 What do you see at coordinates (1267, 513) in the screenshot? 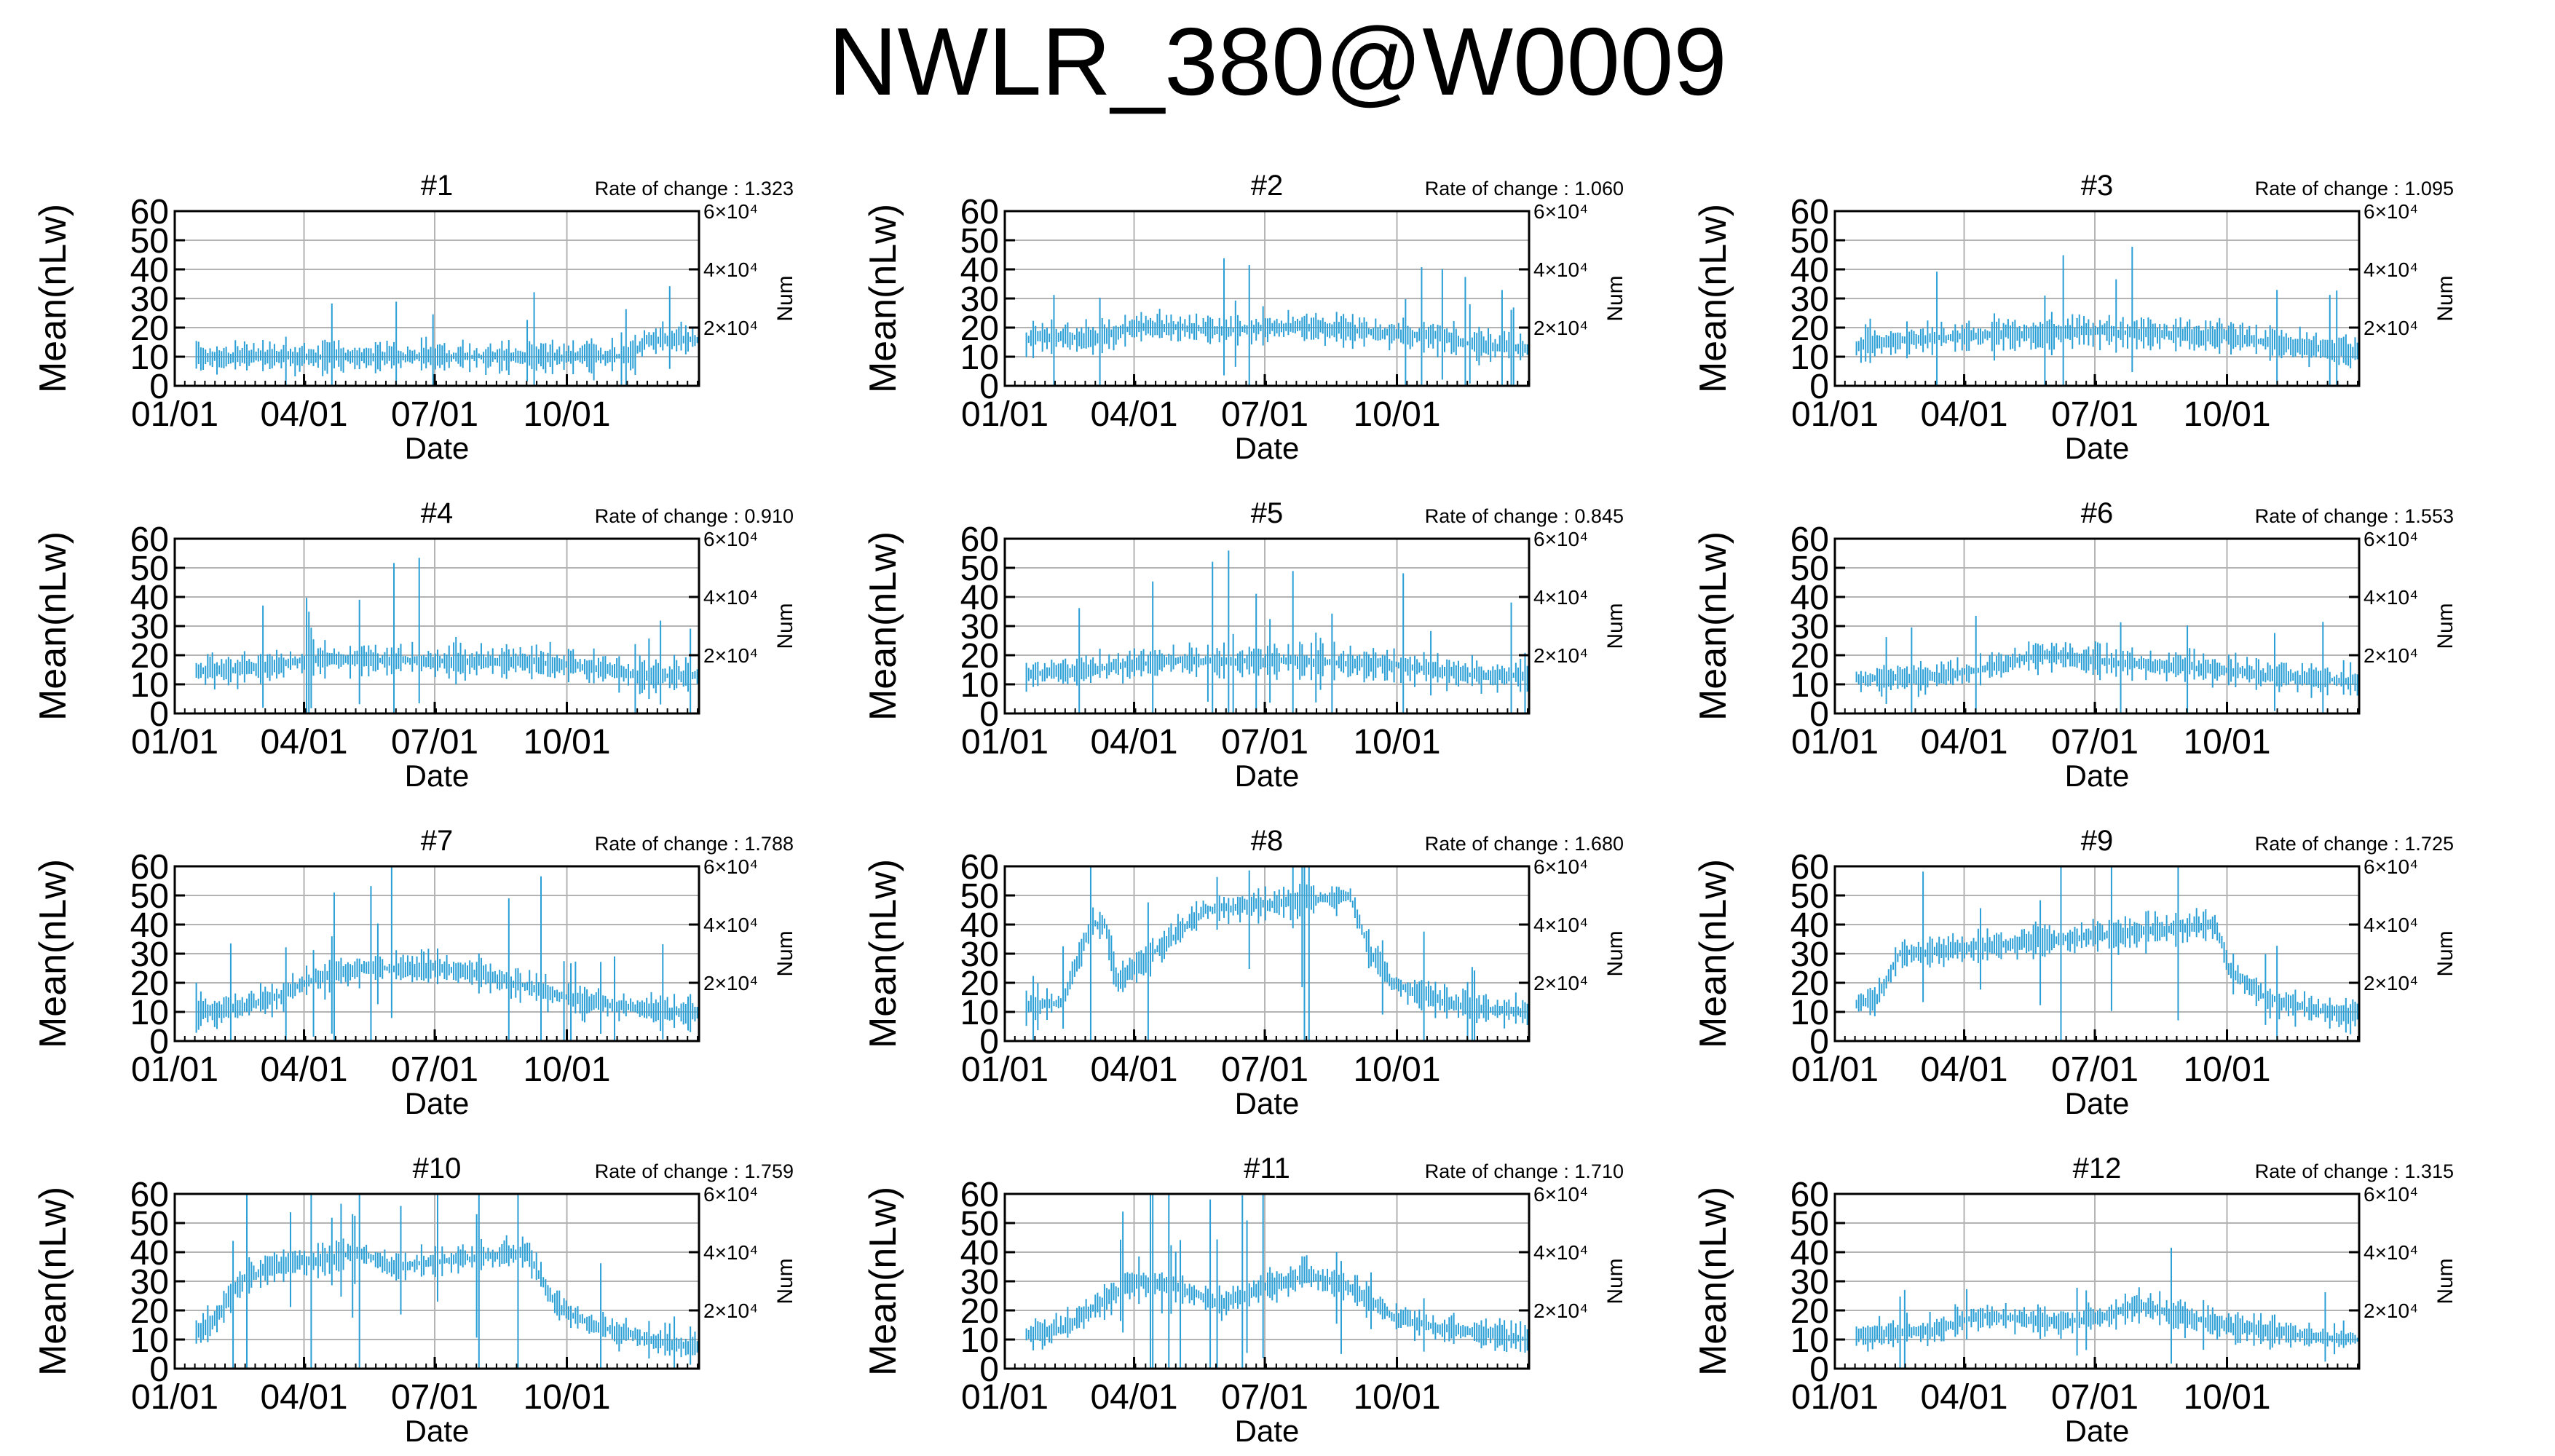
I see `panel-title: #5` at bounding box center [1267, 513].